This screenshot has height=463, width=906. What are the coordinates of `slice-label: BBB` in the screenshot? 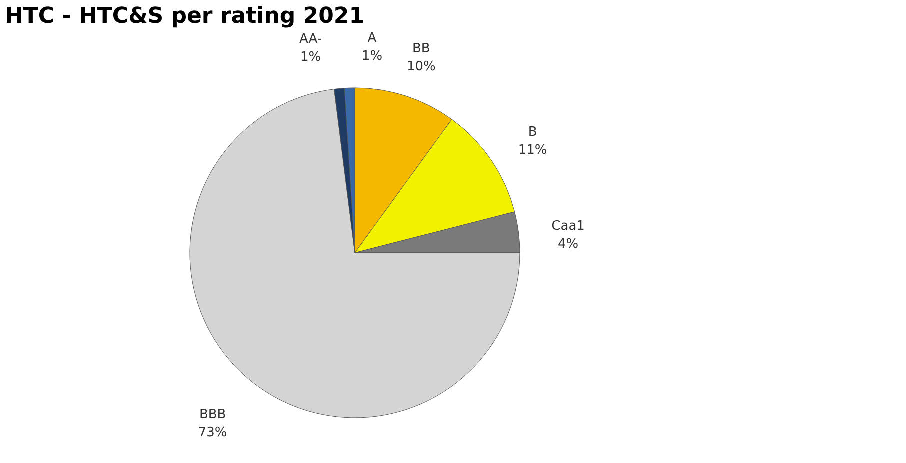 It's located at (212, 414).